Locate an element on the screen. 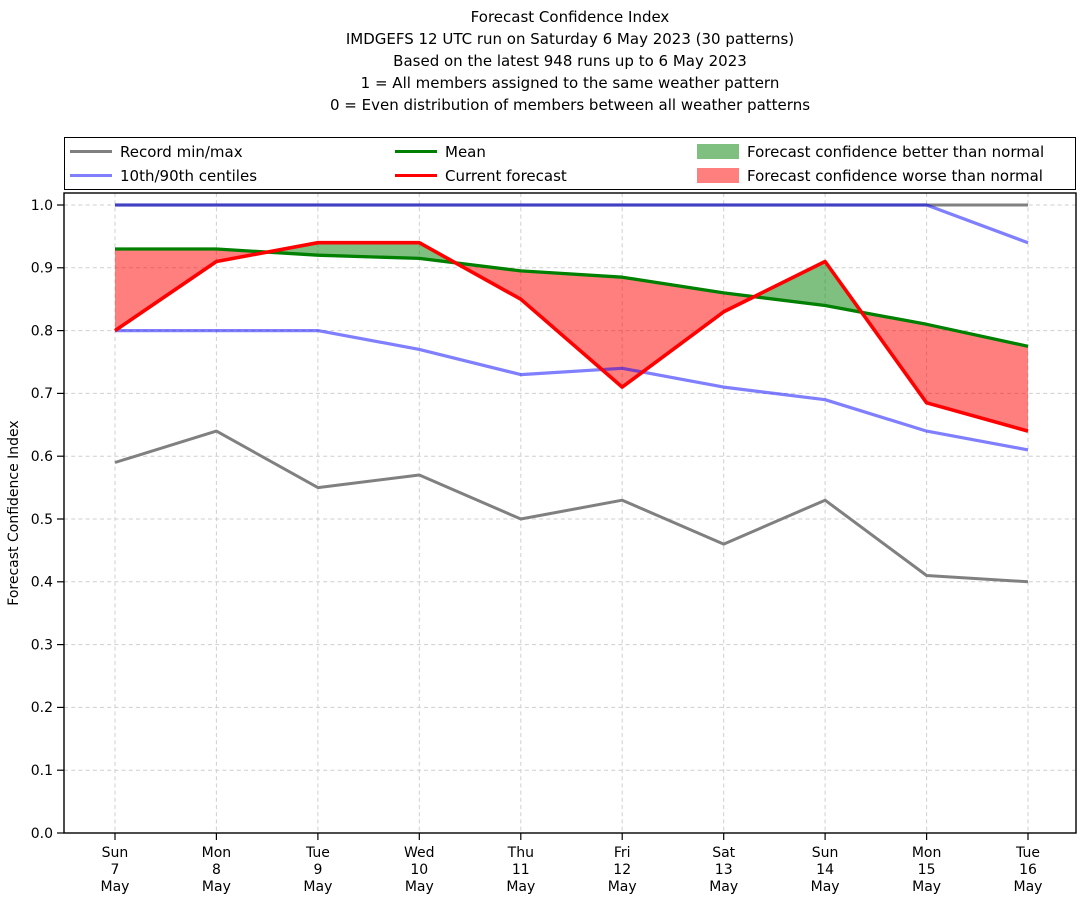 Image resolution: width=1092 pixels, height=924 pixels. y-tick-label: 0.8 is located at coordinates (42, 331).